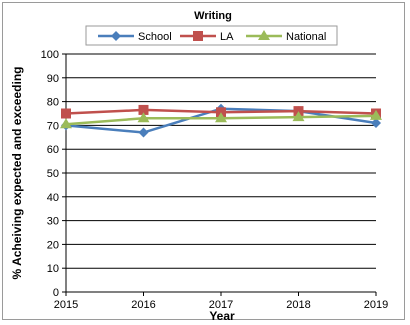 The height and width of the screenshot is (325, 410). Describe the element at coordinates (221, 305) in the screenshot. I see `x-tick-label: 2017` at that location.